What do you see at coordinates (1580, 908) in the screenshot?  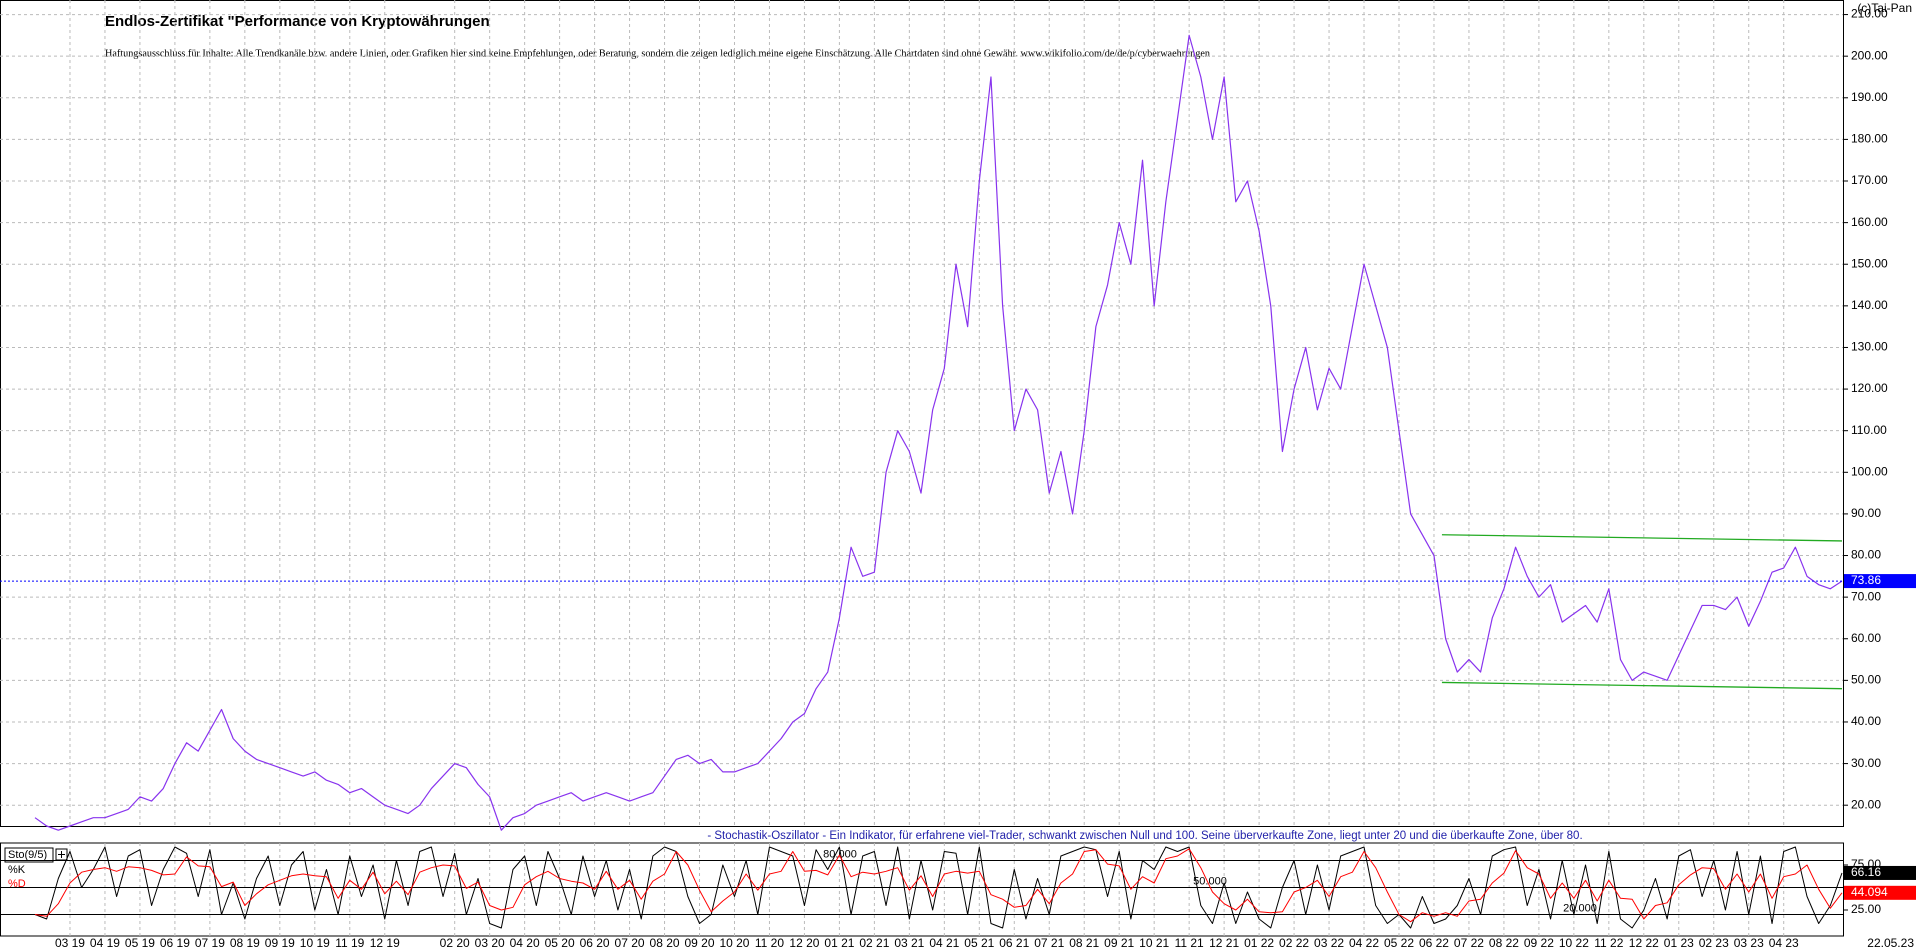 I see `level-label: 20.000` at bounding box center [1580, 908].